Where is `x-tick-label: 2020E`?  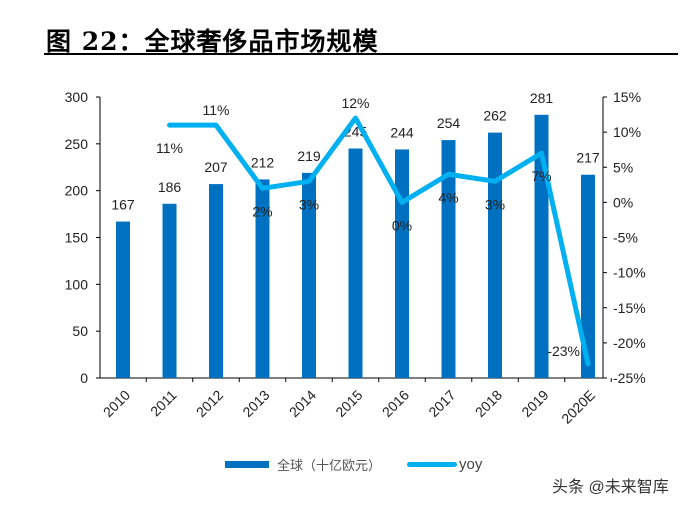 x-tick-label: 2020E is located at coordinates (578, 407).